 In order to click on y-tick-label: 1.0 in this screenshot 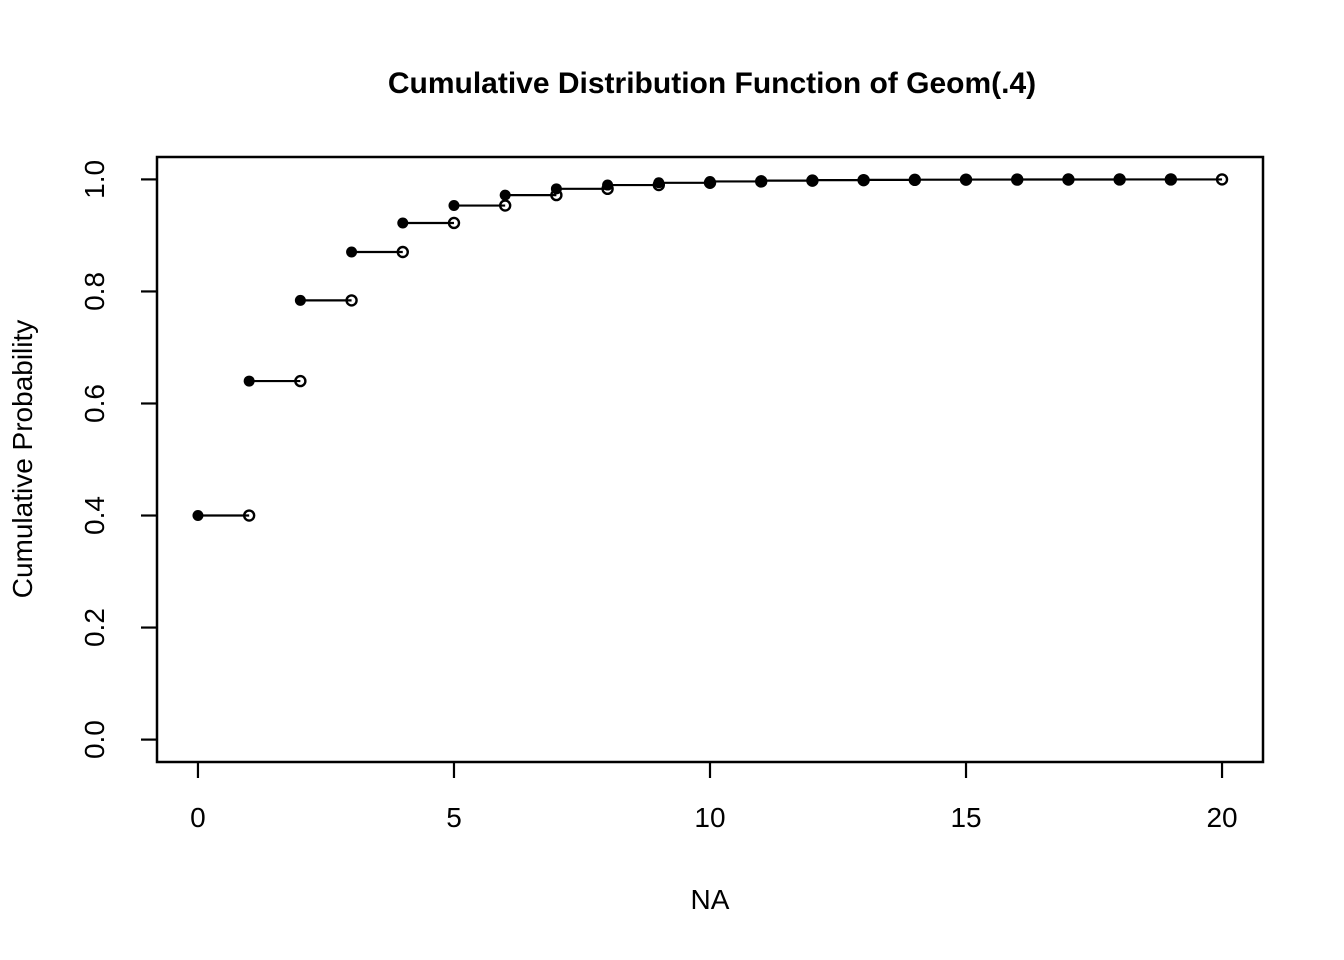, I will do `click(94, 179)`.